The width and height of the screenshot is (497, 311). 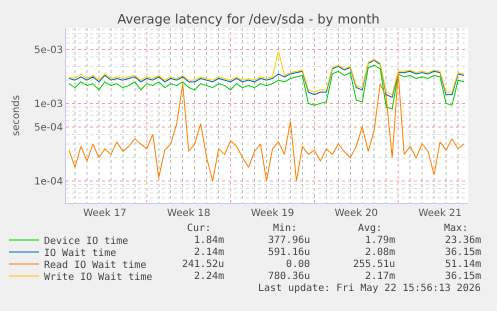 What do you see at coordinates (209, 240) in the screenshot?
I see `text: 1.84m` at bounding box center [209, 240].